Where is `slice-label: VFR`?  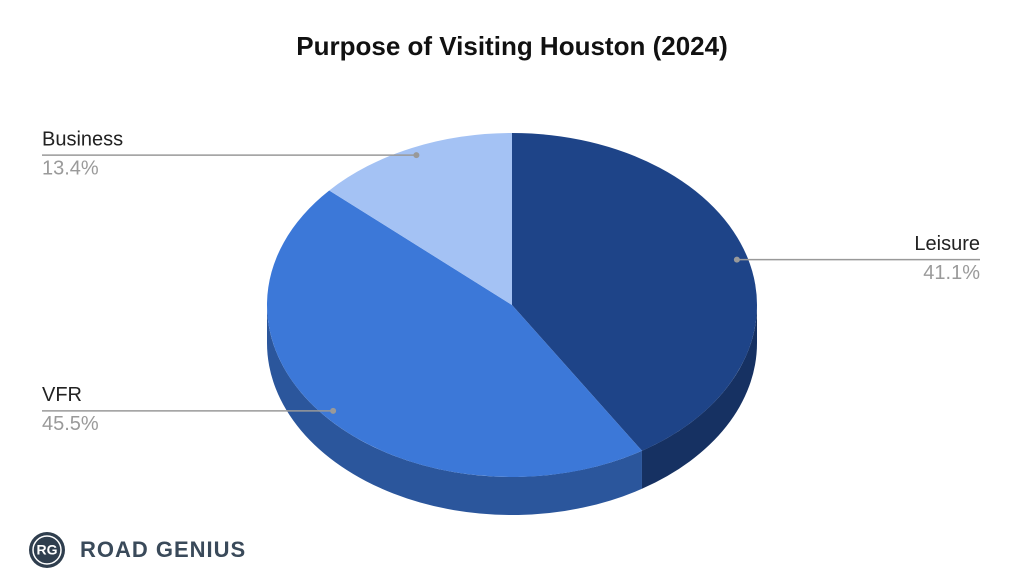 slice-label: VFR is located at coordinates (62, 395).